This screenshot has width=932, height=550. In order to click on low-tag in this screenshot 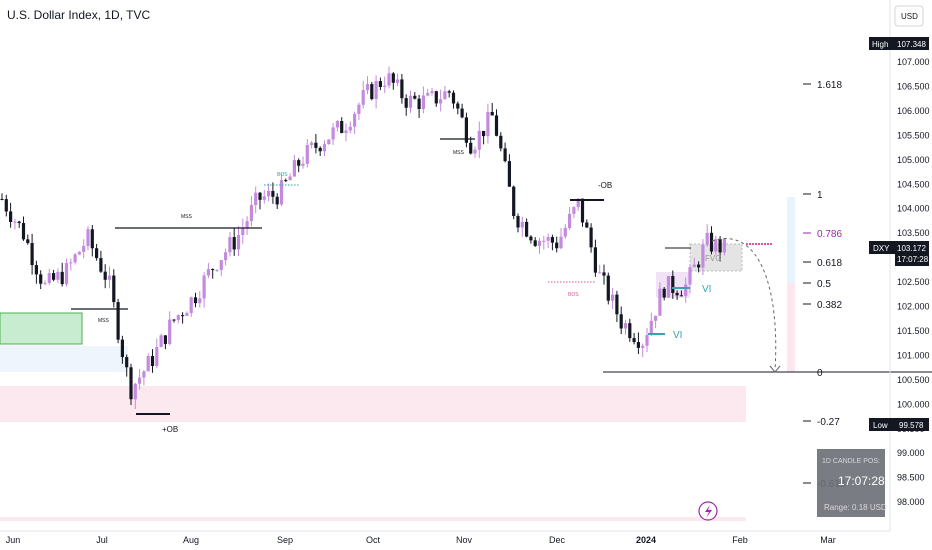, I will do `click(912, 424)`.